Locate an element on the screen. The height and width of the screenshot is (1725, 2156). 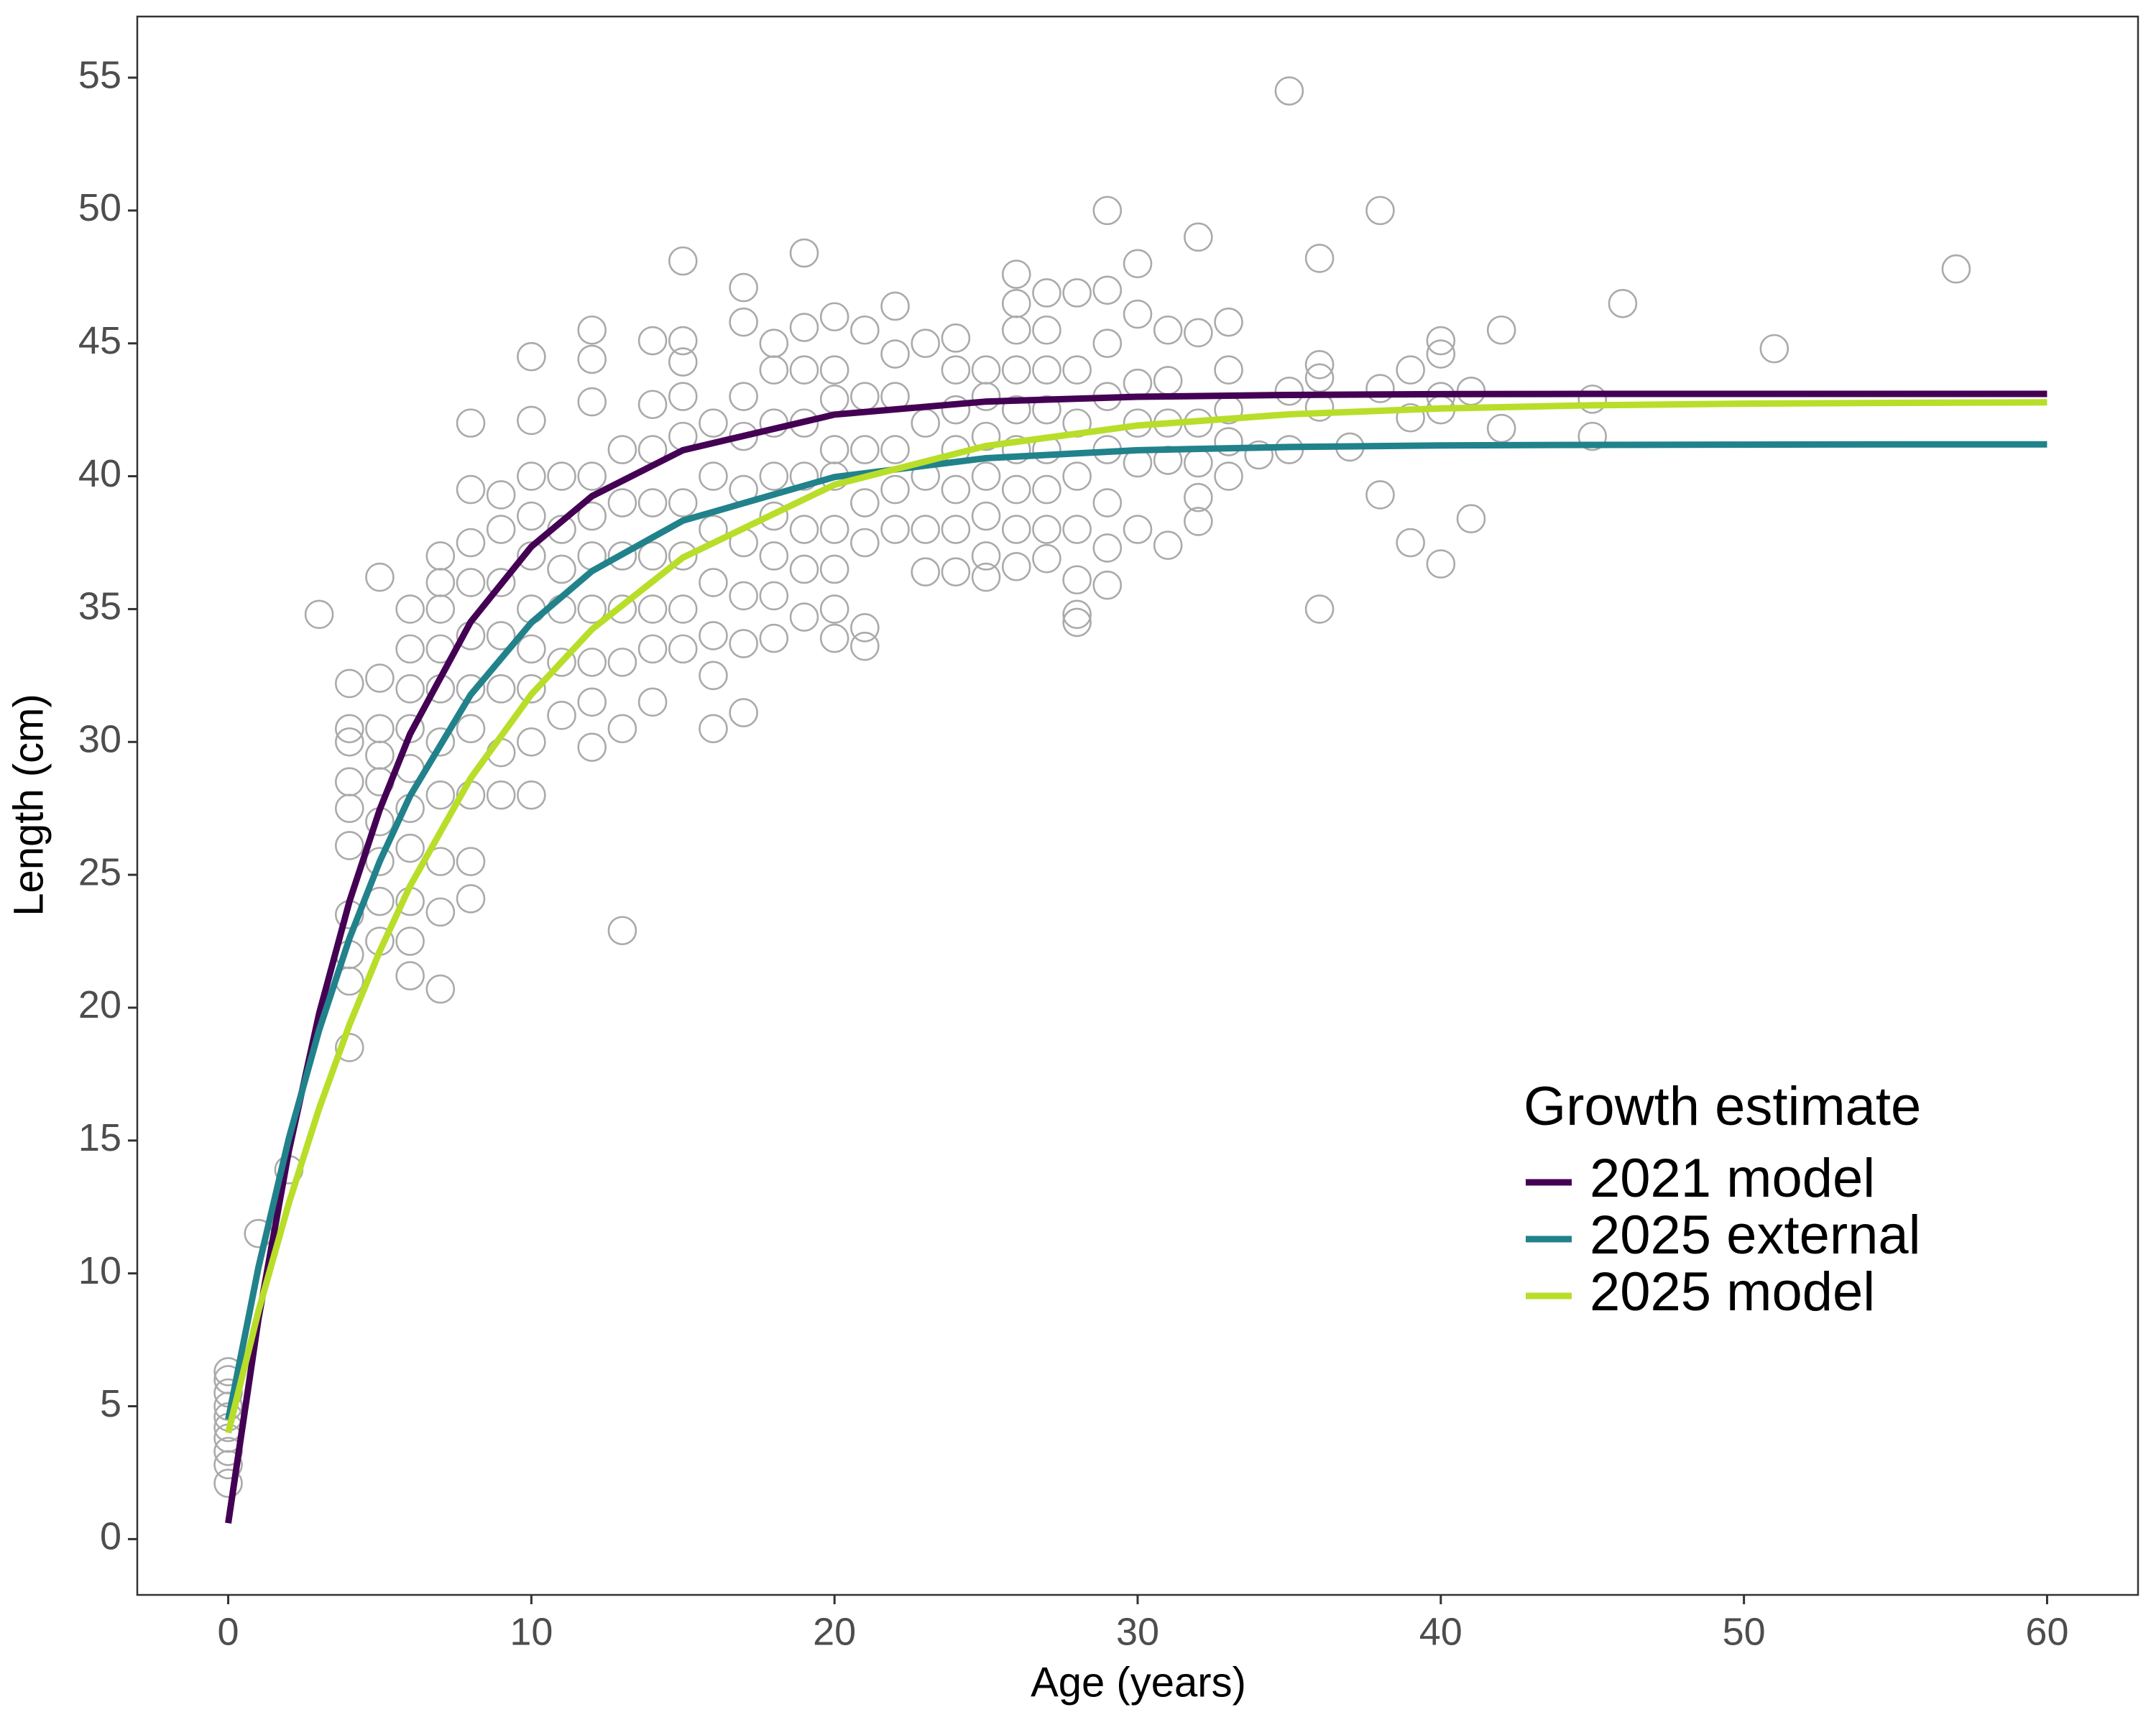
y-tick-label: 25 is located at coordinates (99, 871).